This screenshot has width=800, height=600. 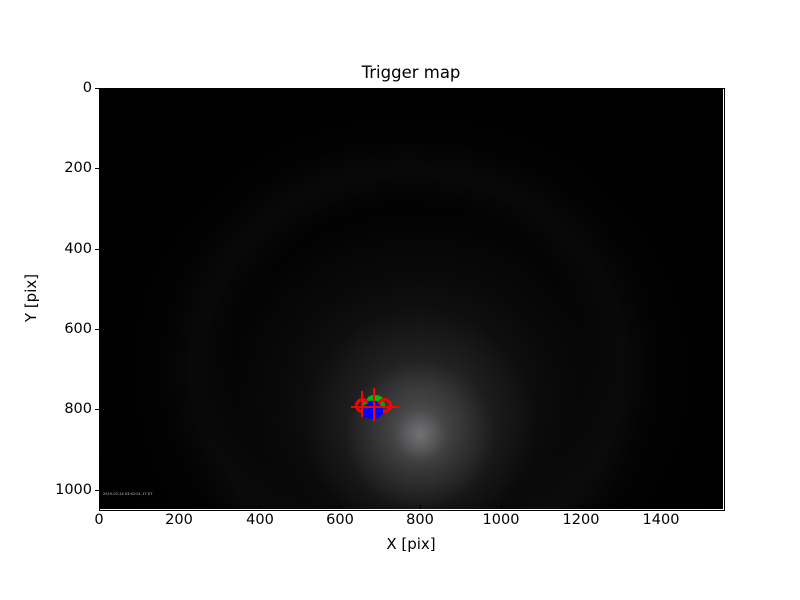 What do you see at coordinates (128, 494) in the screenshot?
I see `timestamp-annotation: 2019-03-24 03:42:01.17 UT` at bounding box center [128, 494].